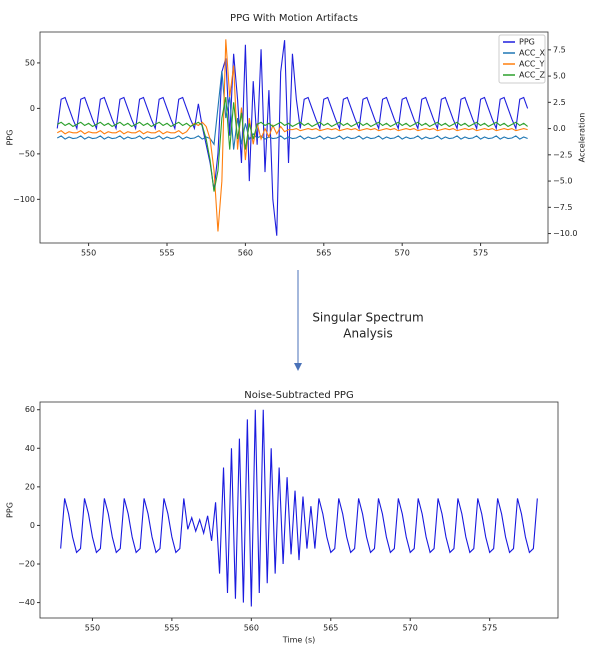  I want to click on legend-label: ACC_X, so click(532, 53).